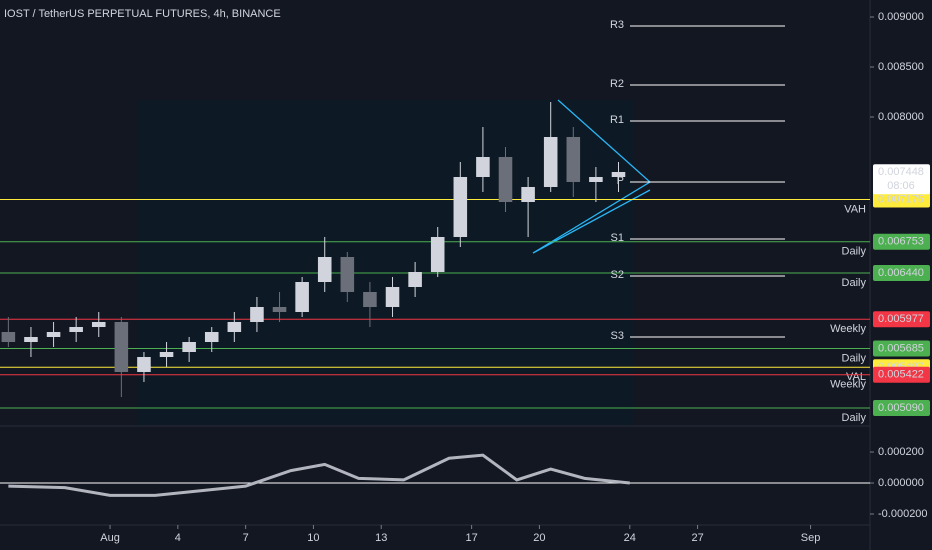 This screenshot has width=932, height=550. Describe the element at coordinates (617, 238) in the screenshot. I see `pivot-label: S1` at that location.